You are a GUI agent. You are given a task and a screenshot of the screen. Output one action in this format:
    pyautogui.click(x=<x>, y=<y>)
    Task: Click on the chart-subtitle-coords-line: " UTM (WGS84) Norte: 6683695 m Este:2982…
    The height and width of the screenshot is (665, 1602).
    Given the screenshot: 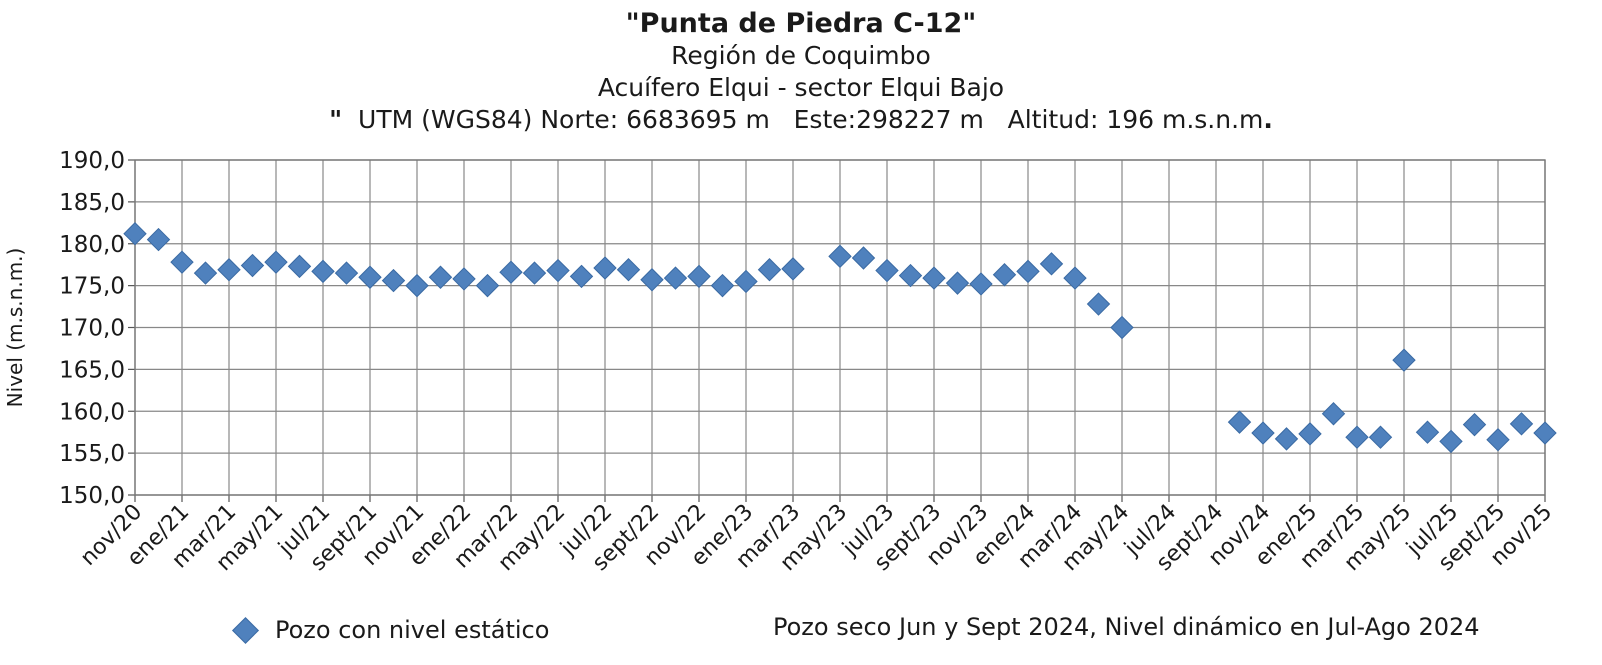 What is the action you would take?
    pyautogui.click(x=801, y=120)
    